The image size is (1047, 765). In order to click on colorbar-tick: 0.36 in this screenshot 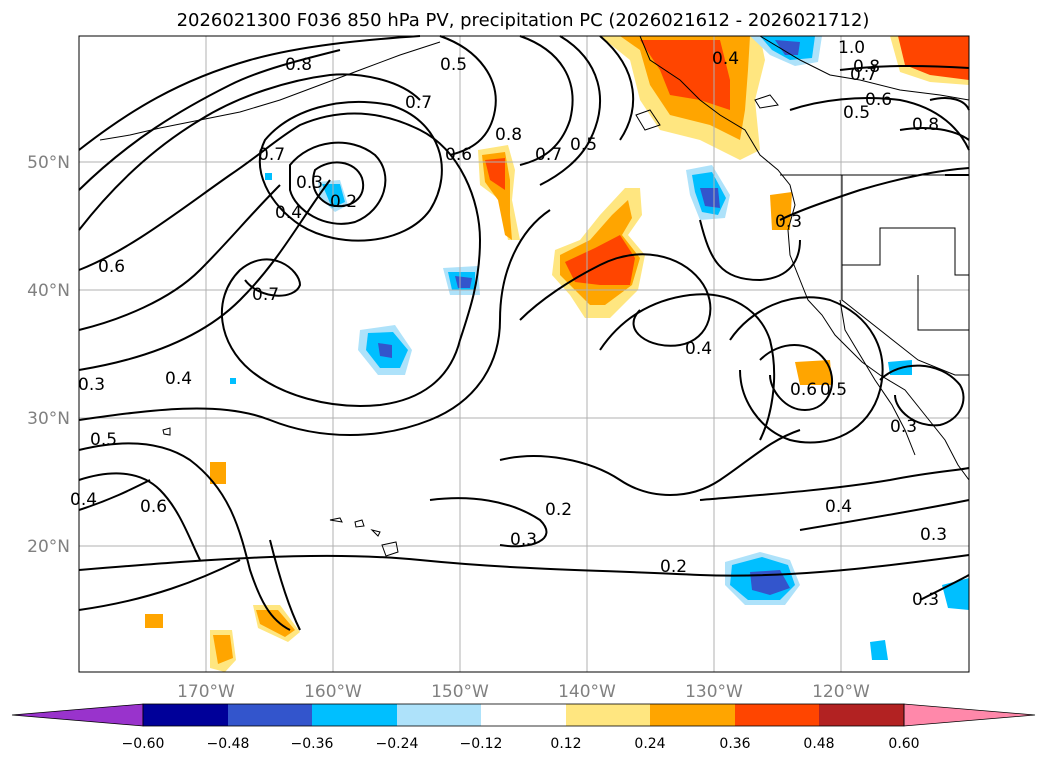, I will do `click(734, 744)`.